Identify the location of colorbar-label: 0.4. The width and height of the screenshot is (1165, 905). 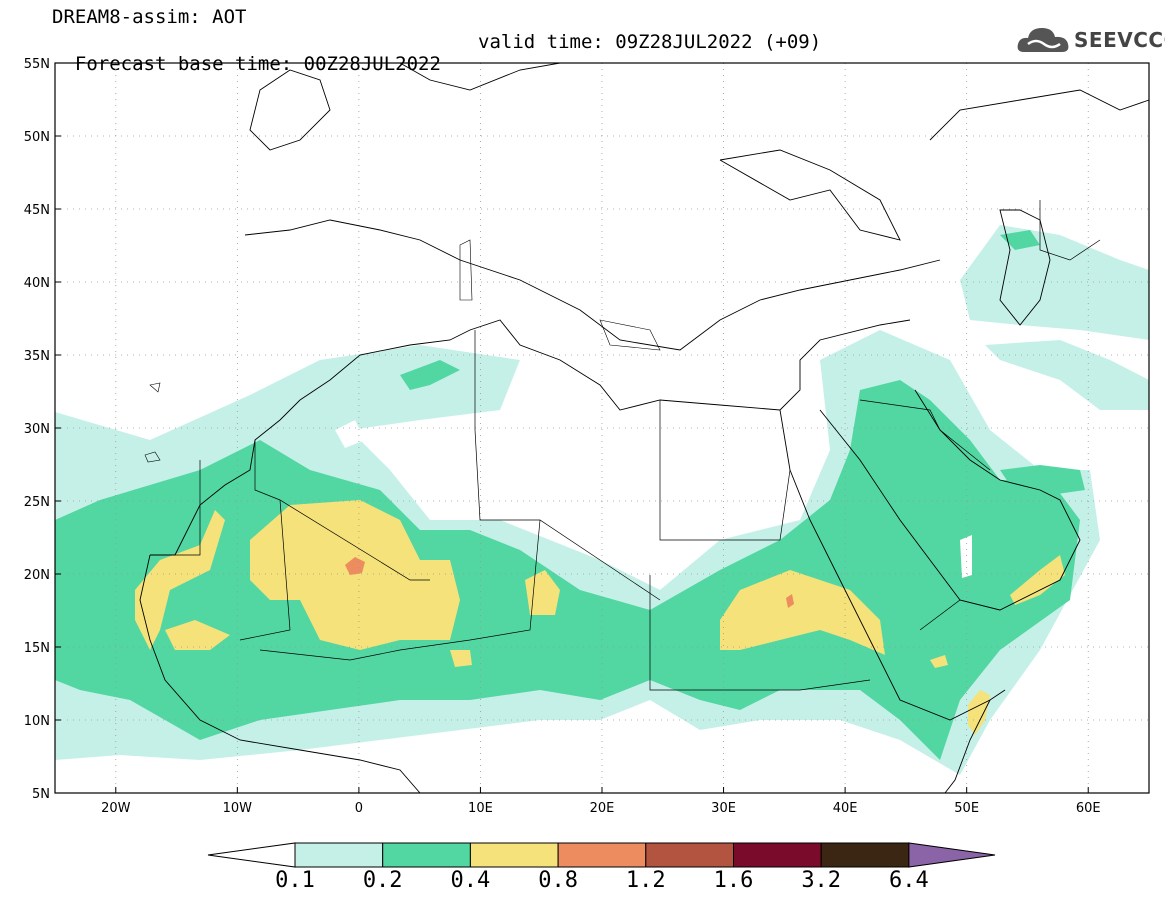
(470, 880).